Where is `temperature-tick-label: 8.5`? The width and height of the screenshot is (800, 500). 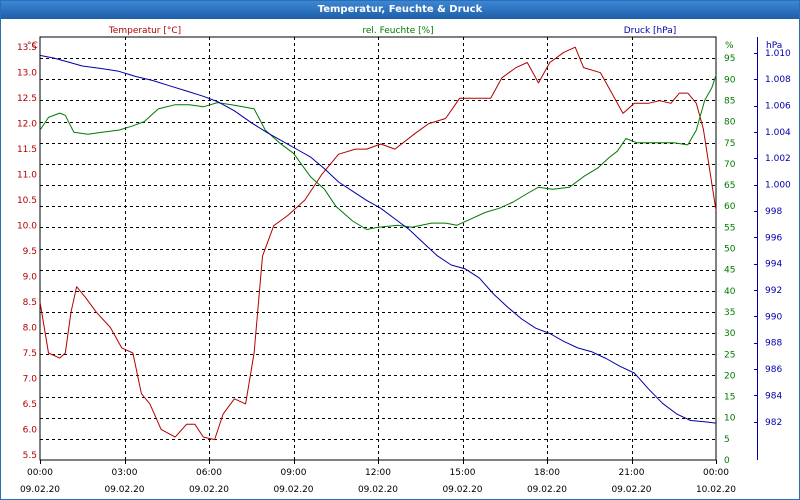
temperature-tick-label: 8.5 is located at coordinates (30, 303).